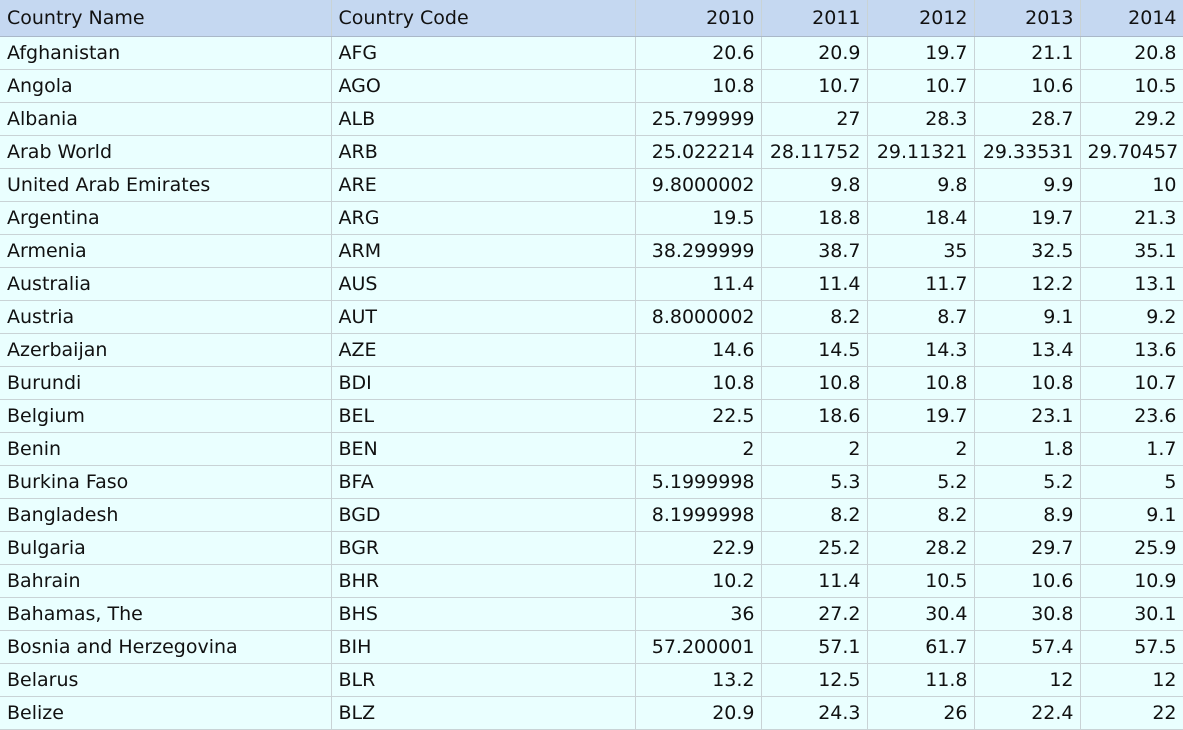  Describe the element at coordinates (814, 185) in the screenshot. I see `cell-2011: 9.8` at that location.